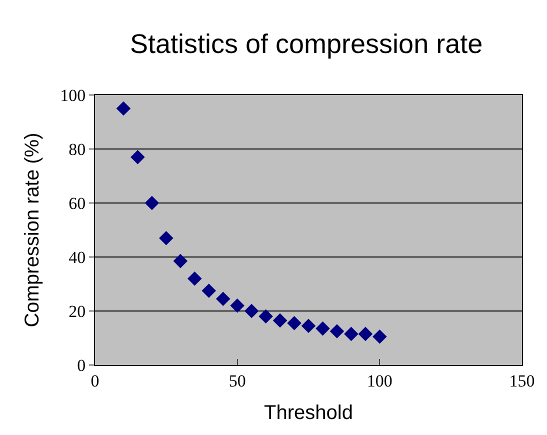  Describe the element at coordinates (95, 380) in the screenshot. I see `x-tick-label: 0` at that location.